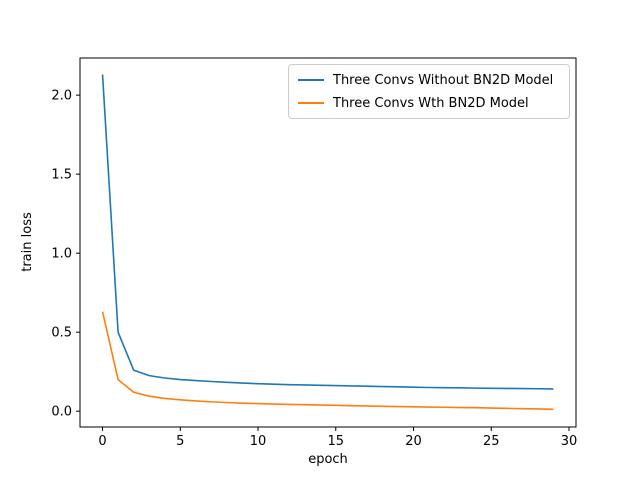 This screenshot has width=640, height=480. Describe the element at coordinates (27, 242) in the screenshot. I see `y-axis-label: train loss` at that location.